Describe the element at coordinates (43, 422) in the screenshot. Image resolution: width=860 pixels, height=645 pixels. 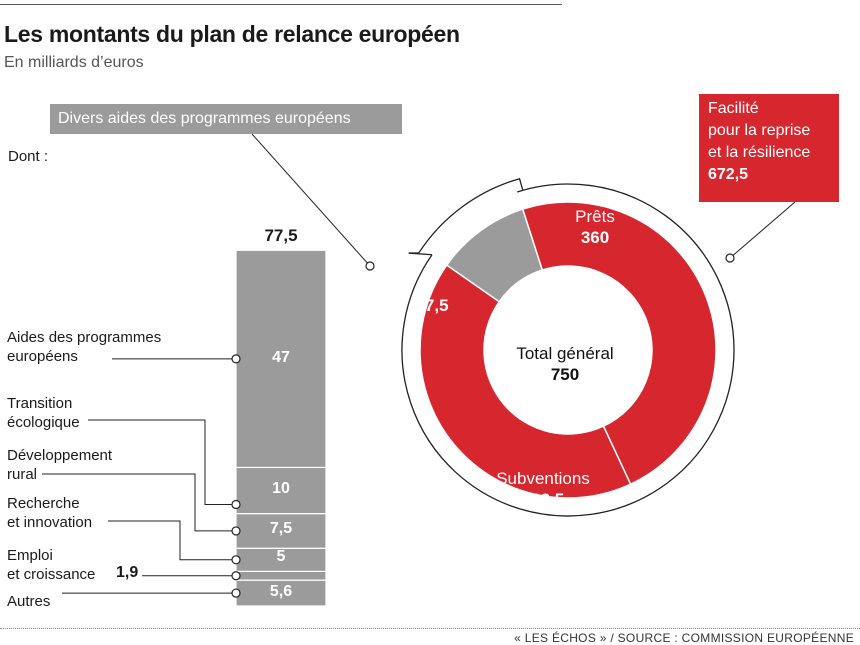
I see `category-label-line: écologique` at that location.